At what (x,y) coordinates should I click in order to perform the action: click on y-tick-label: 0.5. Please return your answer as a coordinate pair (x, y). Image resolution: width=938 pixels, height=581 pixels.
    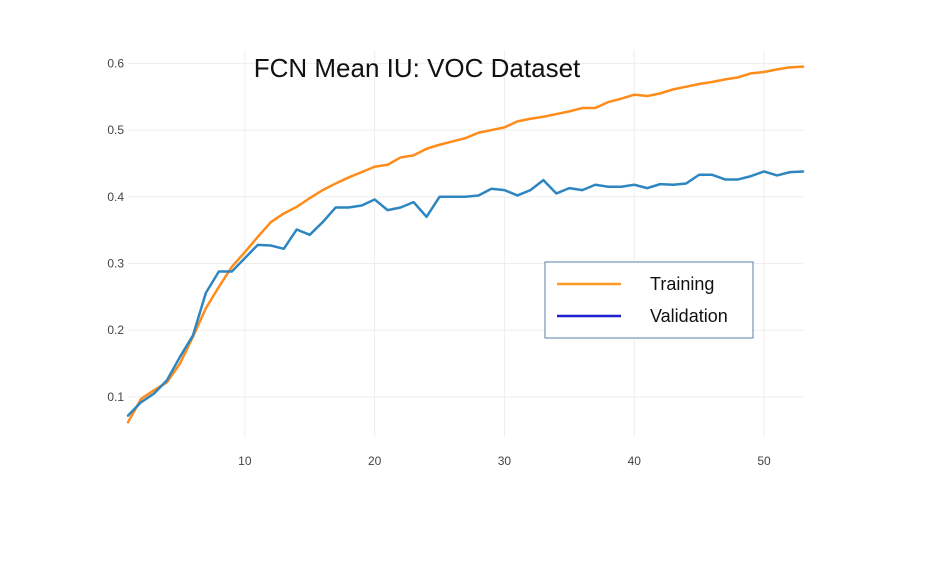
    Looking at the image, I should click on (115, 130).